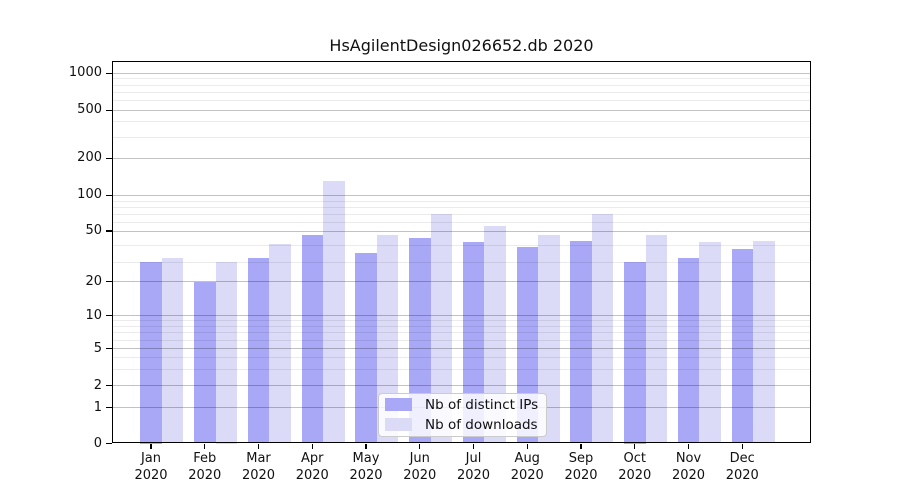  I want to click on x-tick-nov, so click(688, 446).